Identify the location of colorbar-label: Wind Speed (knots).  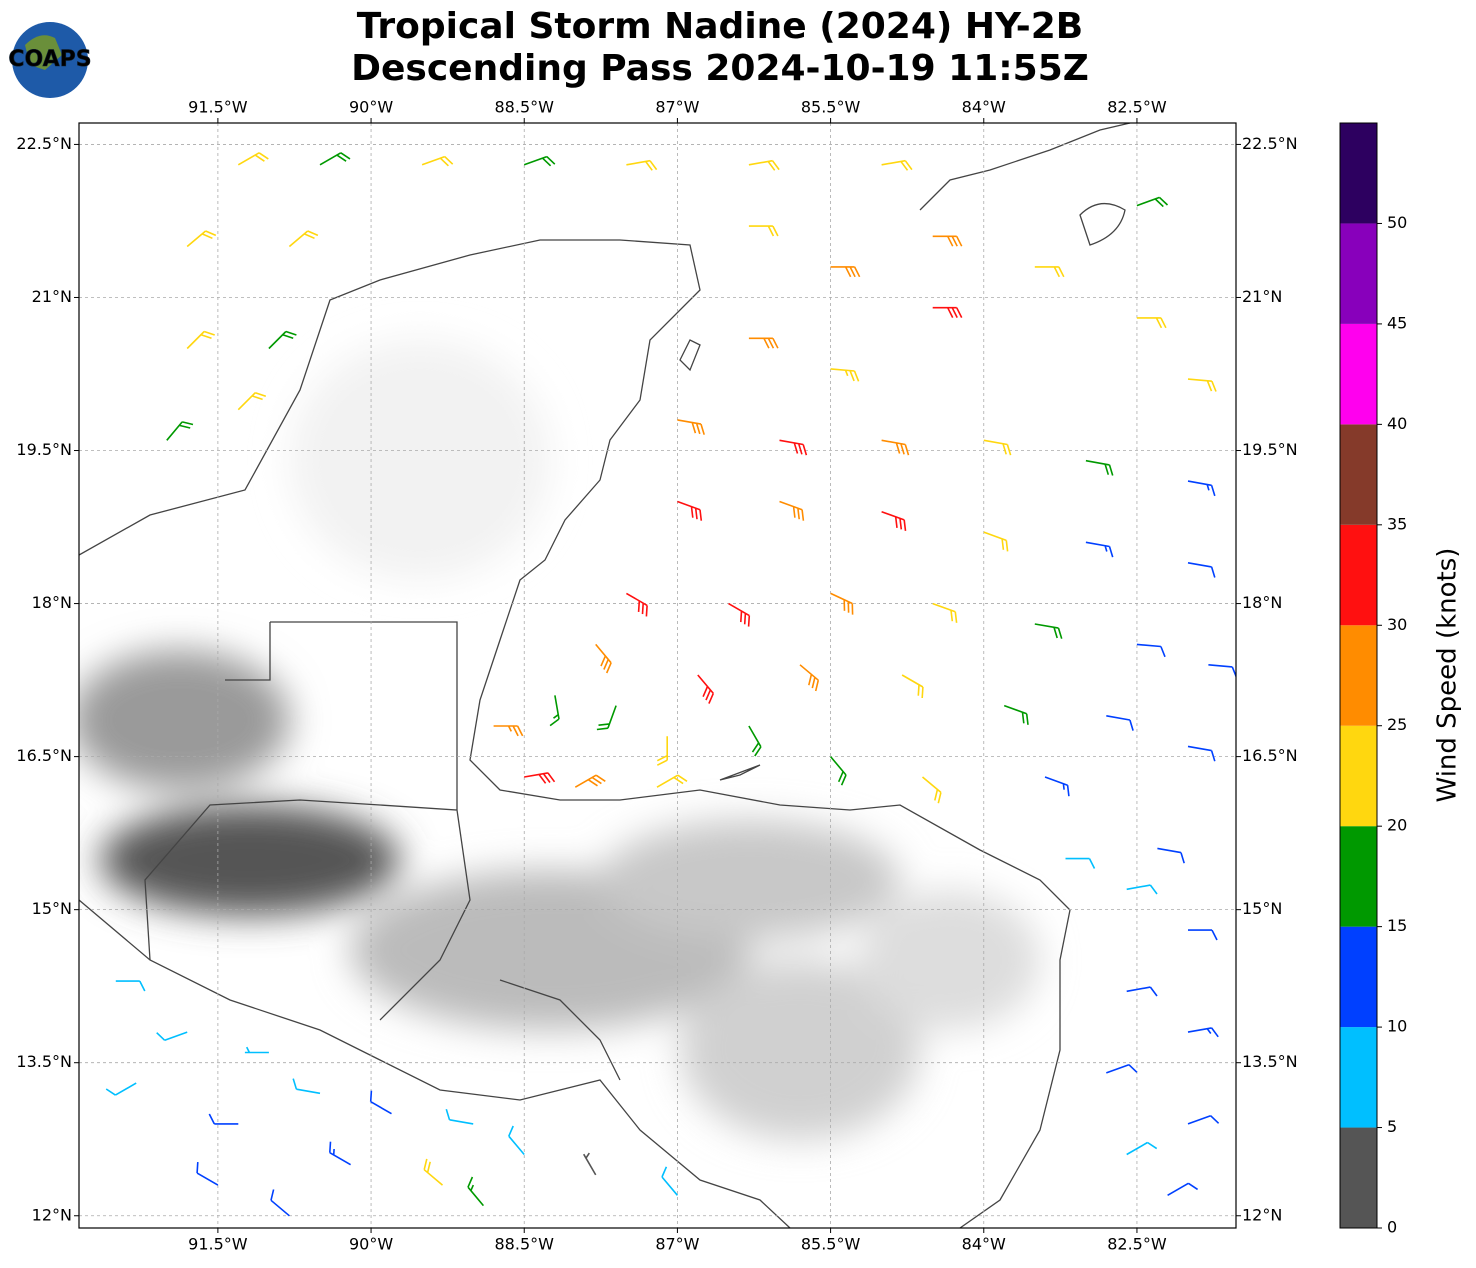
(1448, 675).